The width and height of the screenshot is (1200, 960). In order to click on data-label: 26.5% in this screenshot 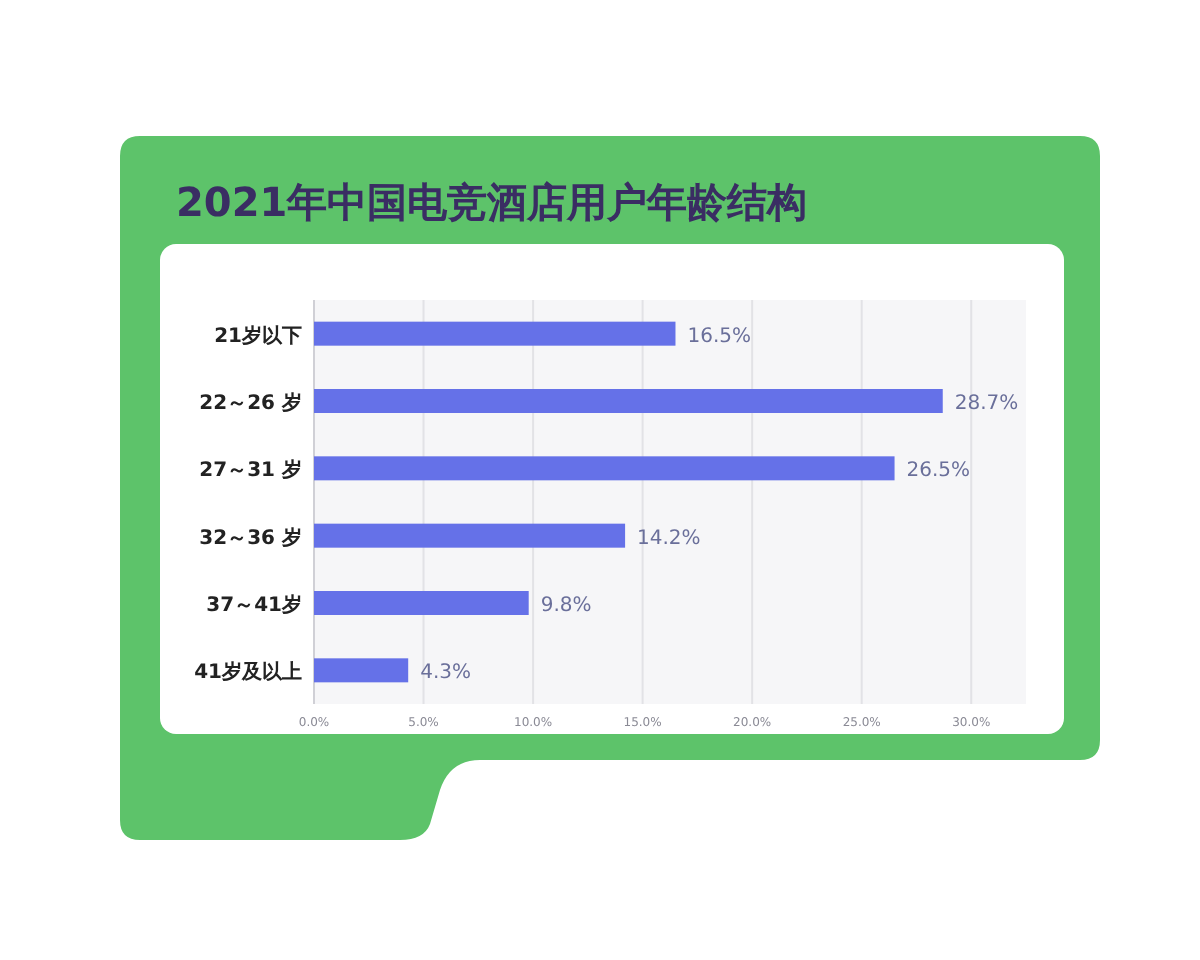, I will do `click(938, 471)`.